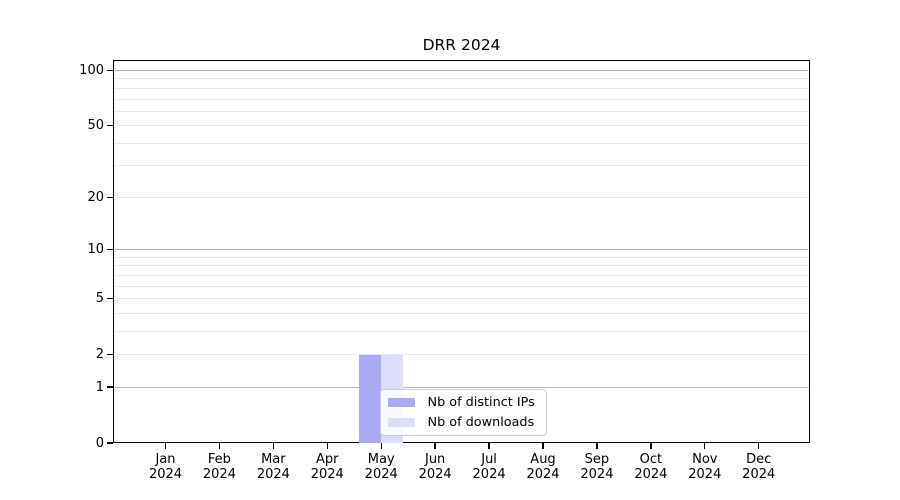 This screenshot has height=500, width=900. I want to click on x-tick-label: May 2024, so click(381, 467).